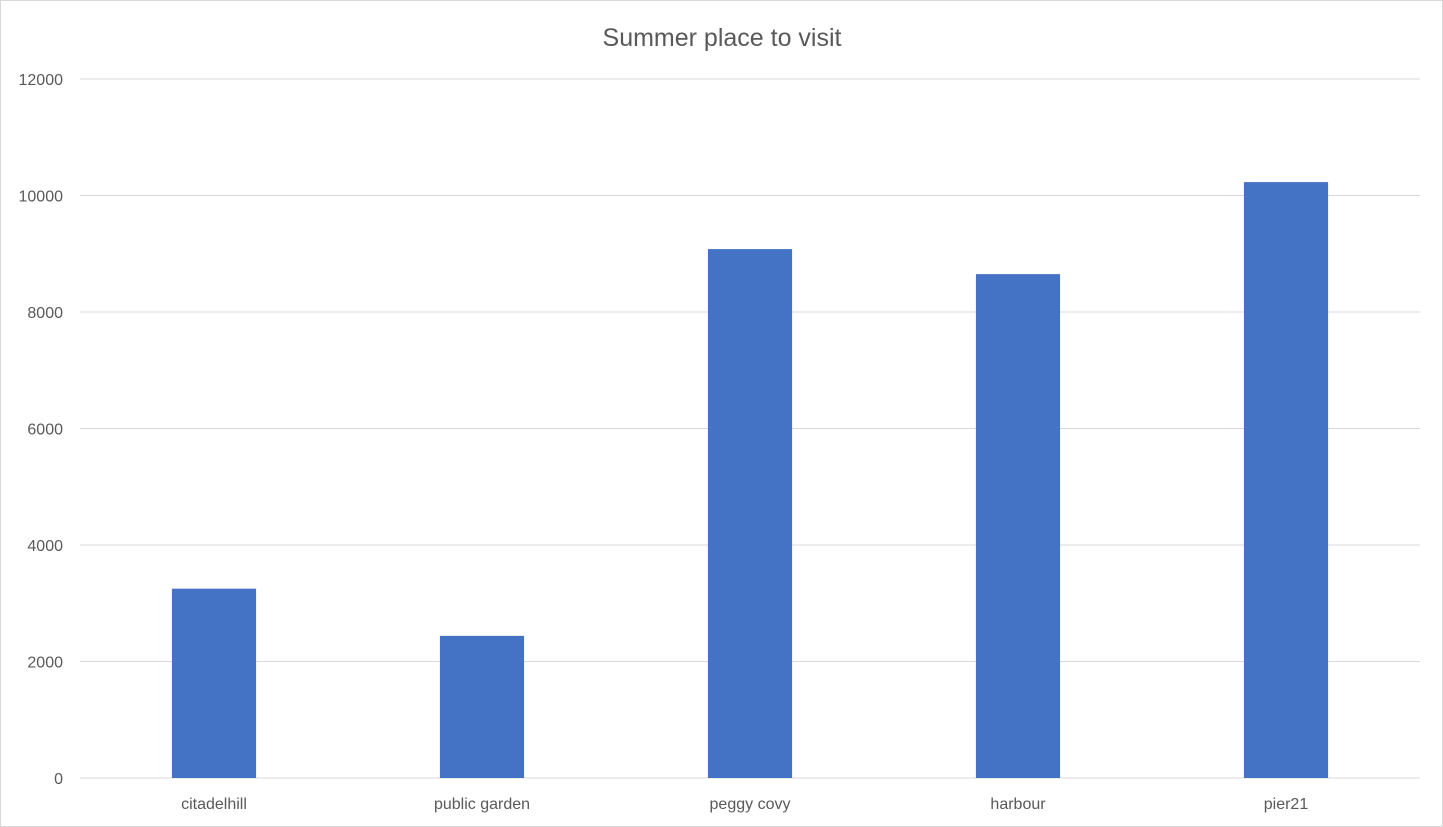 This screenshot has height=827, width=1443. I want to click on chart-title: Summer place to visit, so click(722, 38).